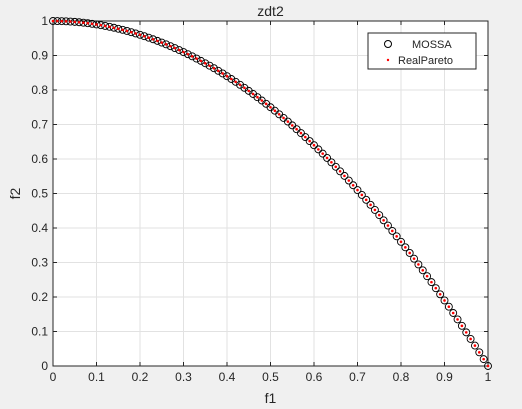  I want to click on y-tick-label: 0.3, so click(39, 263).